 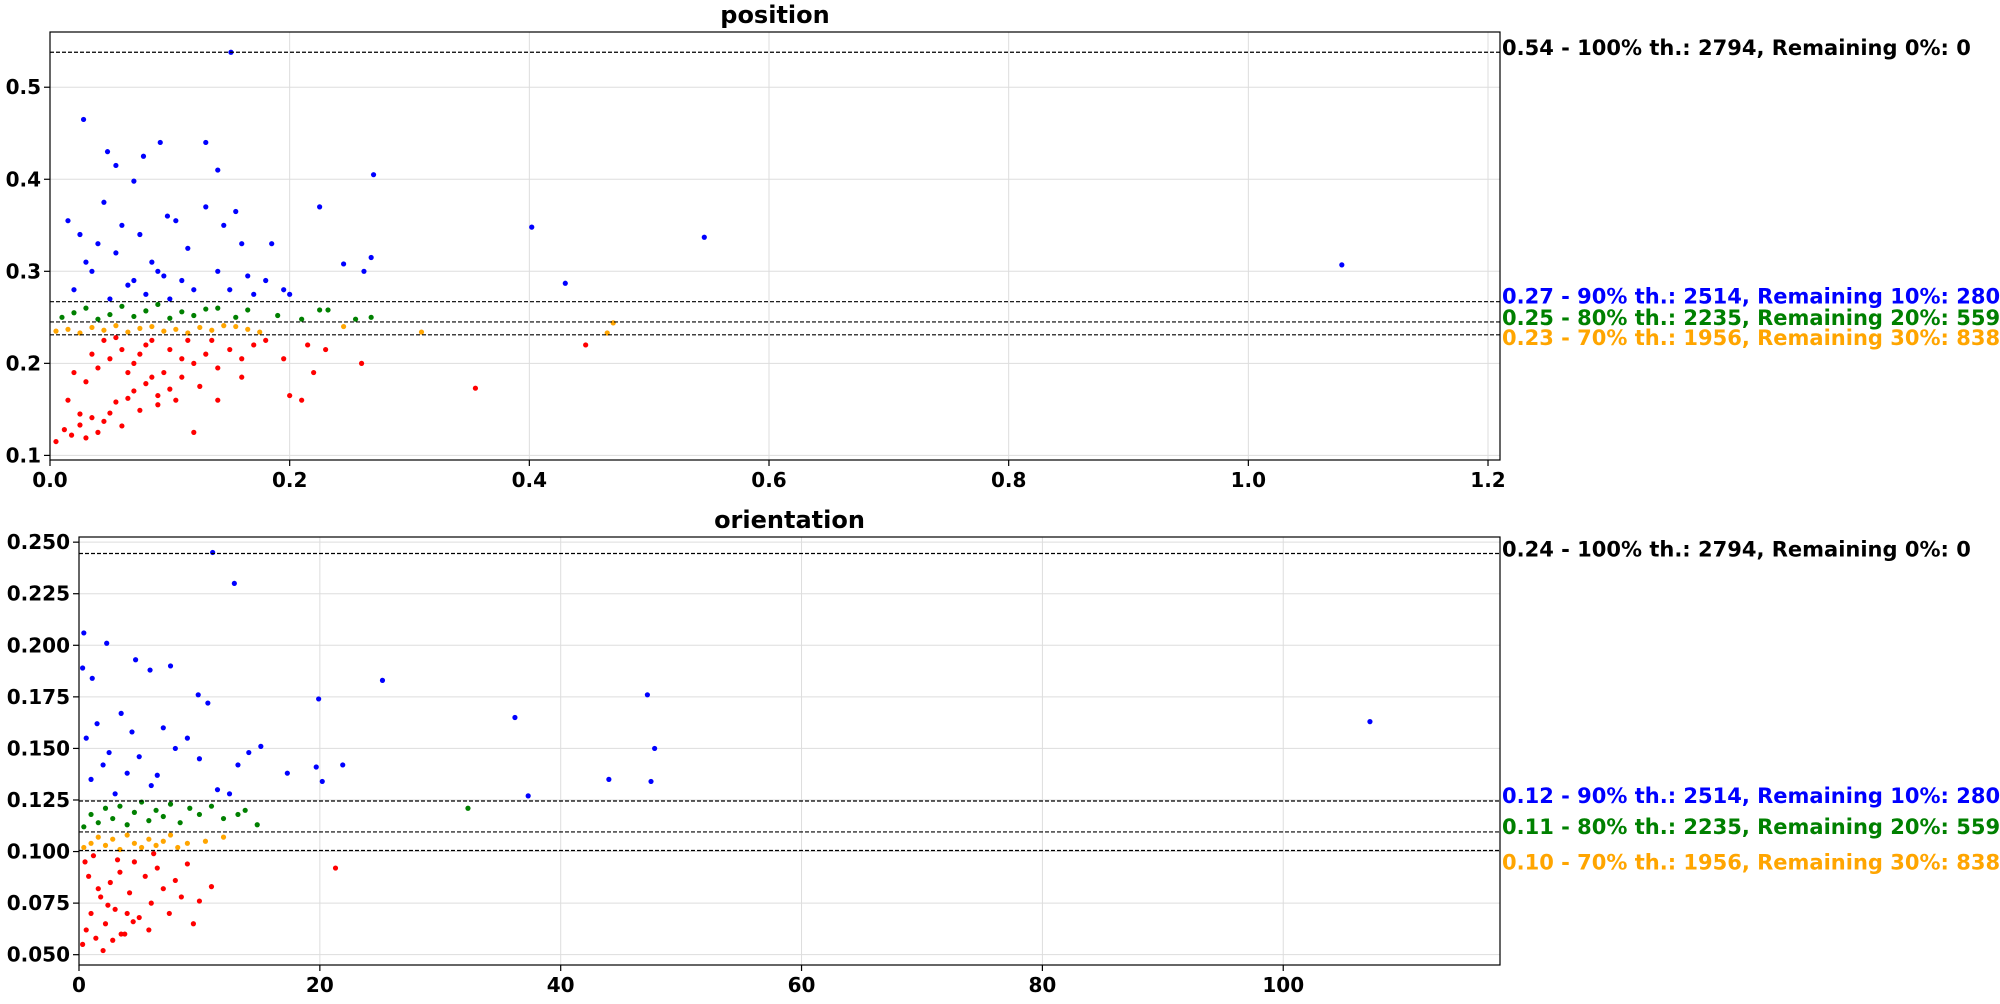 What do you see at coordinates (38, 748) in the screenshot?
I see `y-tick-label: 0.150` at bounding box center [38, 748].